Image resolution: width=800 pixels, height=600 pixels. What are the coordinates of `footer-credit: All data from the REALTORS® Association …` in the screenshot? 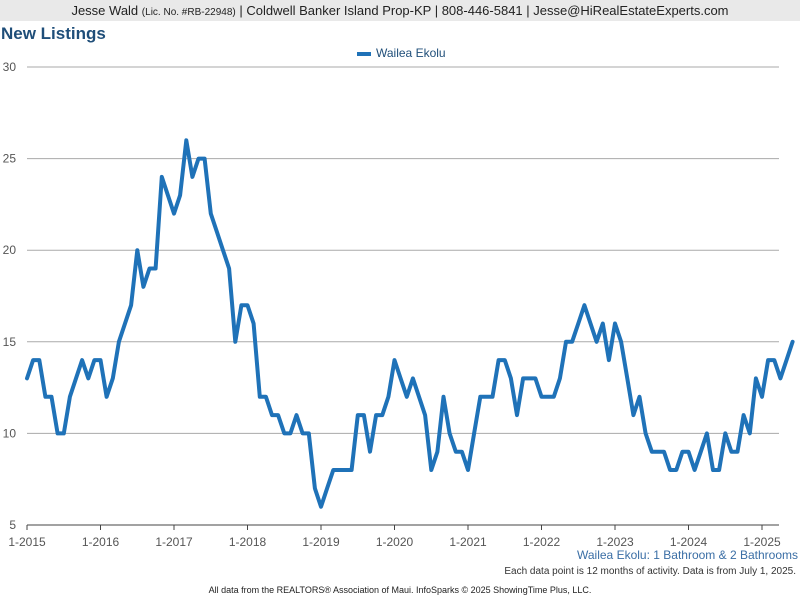 It's located at (400, 590).